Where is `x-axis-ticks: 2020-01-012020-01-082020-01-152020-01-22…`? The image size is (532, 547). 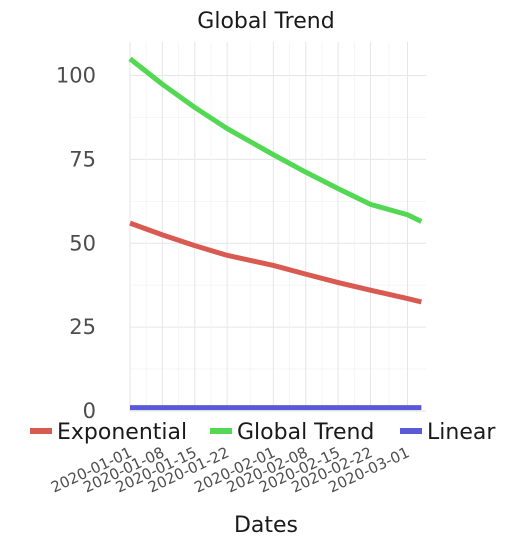 x-axis-ticks: 2020-01-012020-01-082020-01-152020-01-22… is located at coordinates (230, 469).